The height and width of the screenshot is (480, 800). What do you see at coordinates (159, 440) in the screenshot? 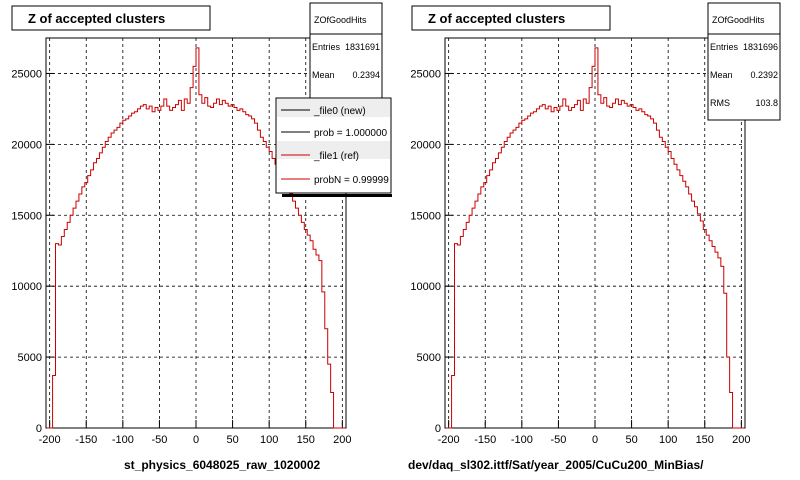
I see `left-x-tick-label: -50` at bounding box center [159, 440].